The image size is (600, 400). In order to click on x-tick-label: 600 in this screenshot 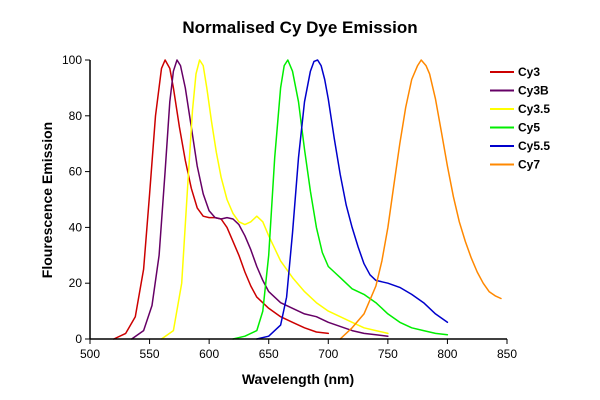, I will do `click(209, 354)`.